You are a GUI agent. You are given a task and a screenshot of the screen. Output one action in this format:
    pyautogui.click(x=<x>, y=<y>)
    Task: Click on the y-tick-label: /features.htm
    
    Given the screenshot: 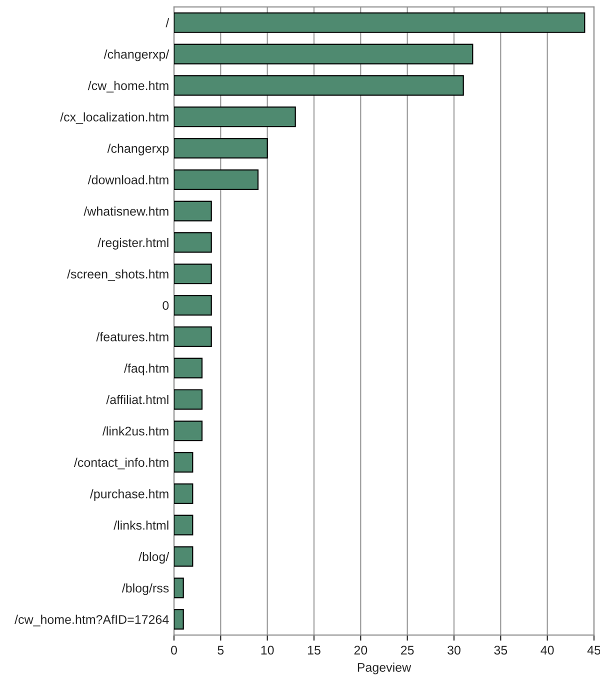 What is the action you would take?
    pyautogui.click(x=132, y=337)
    